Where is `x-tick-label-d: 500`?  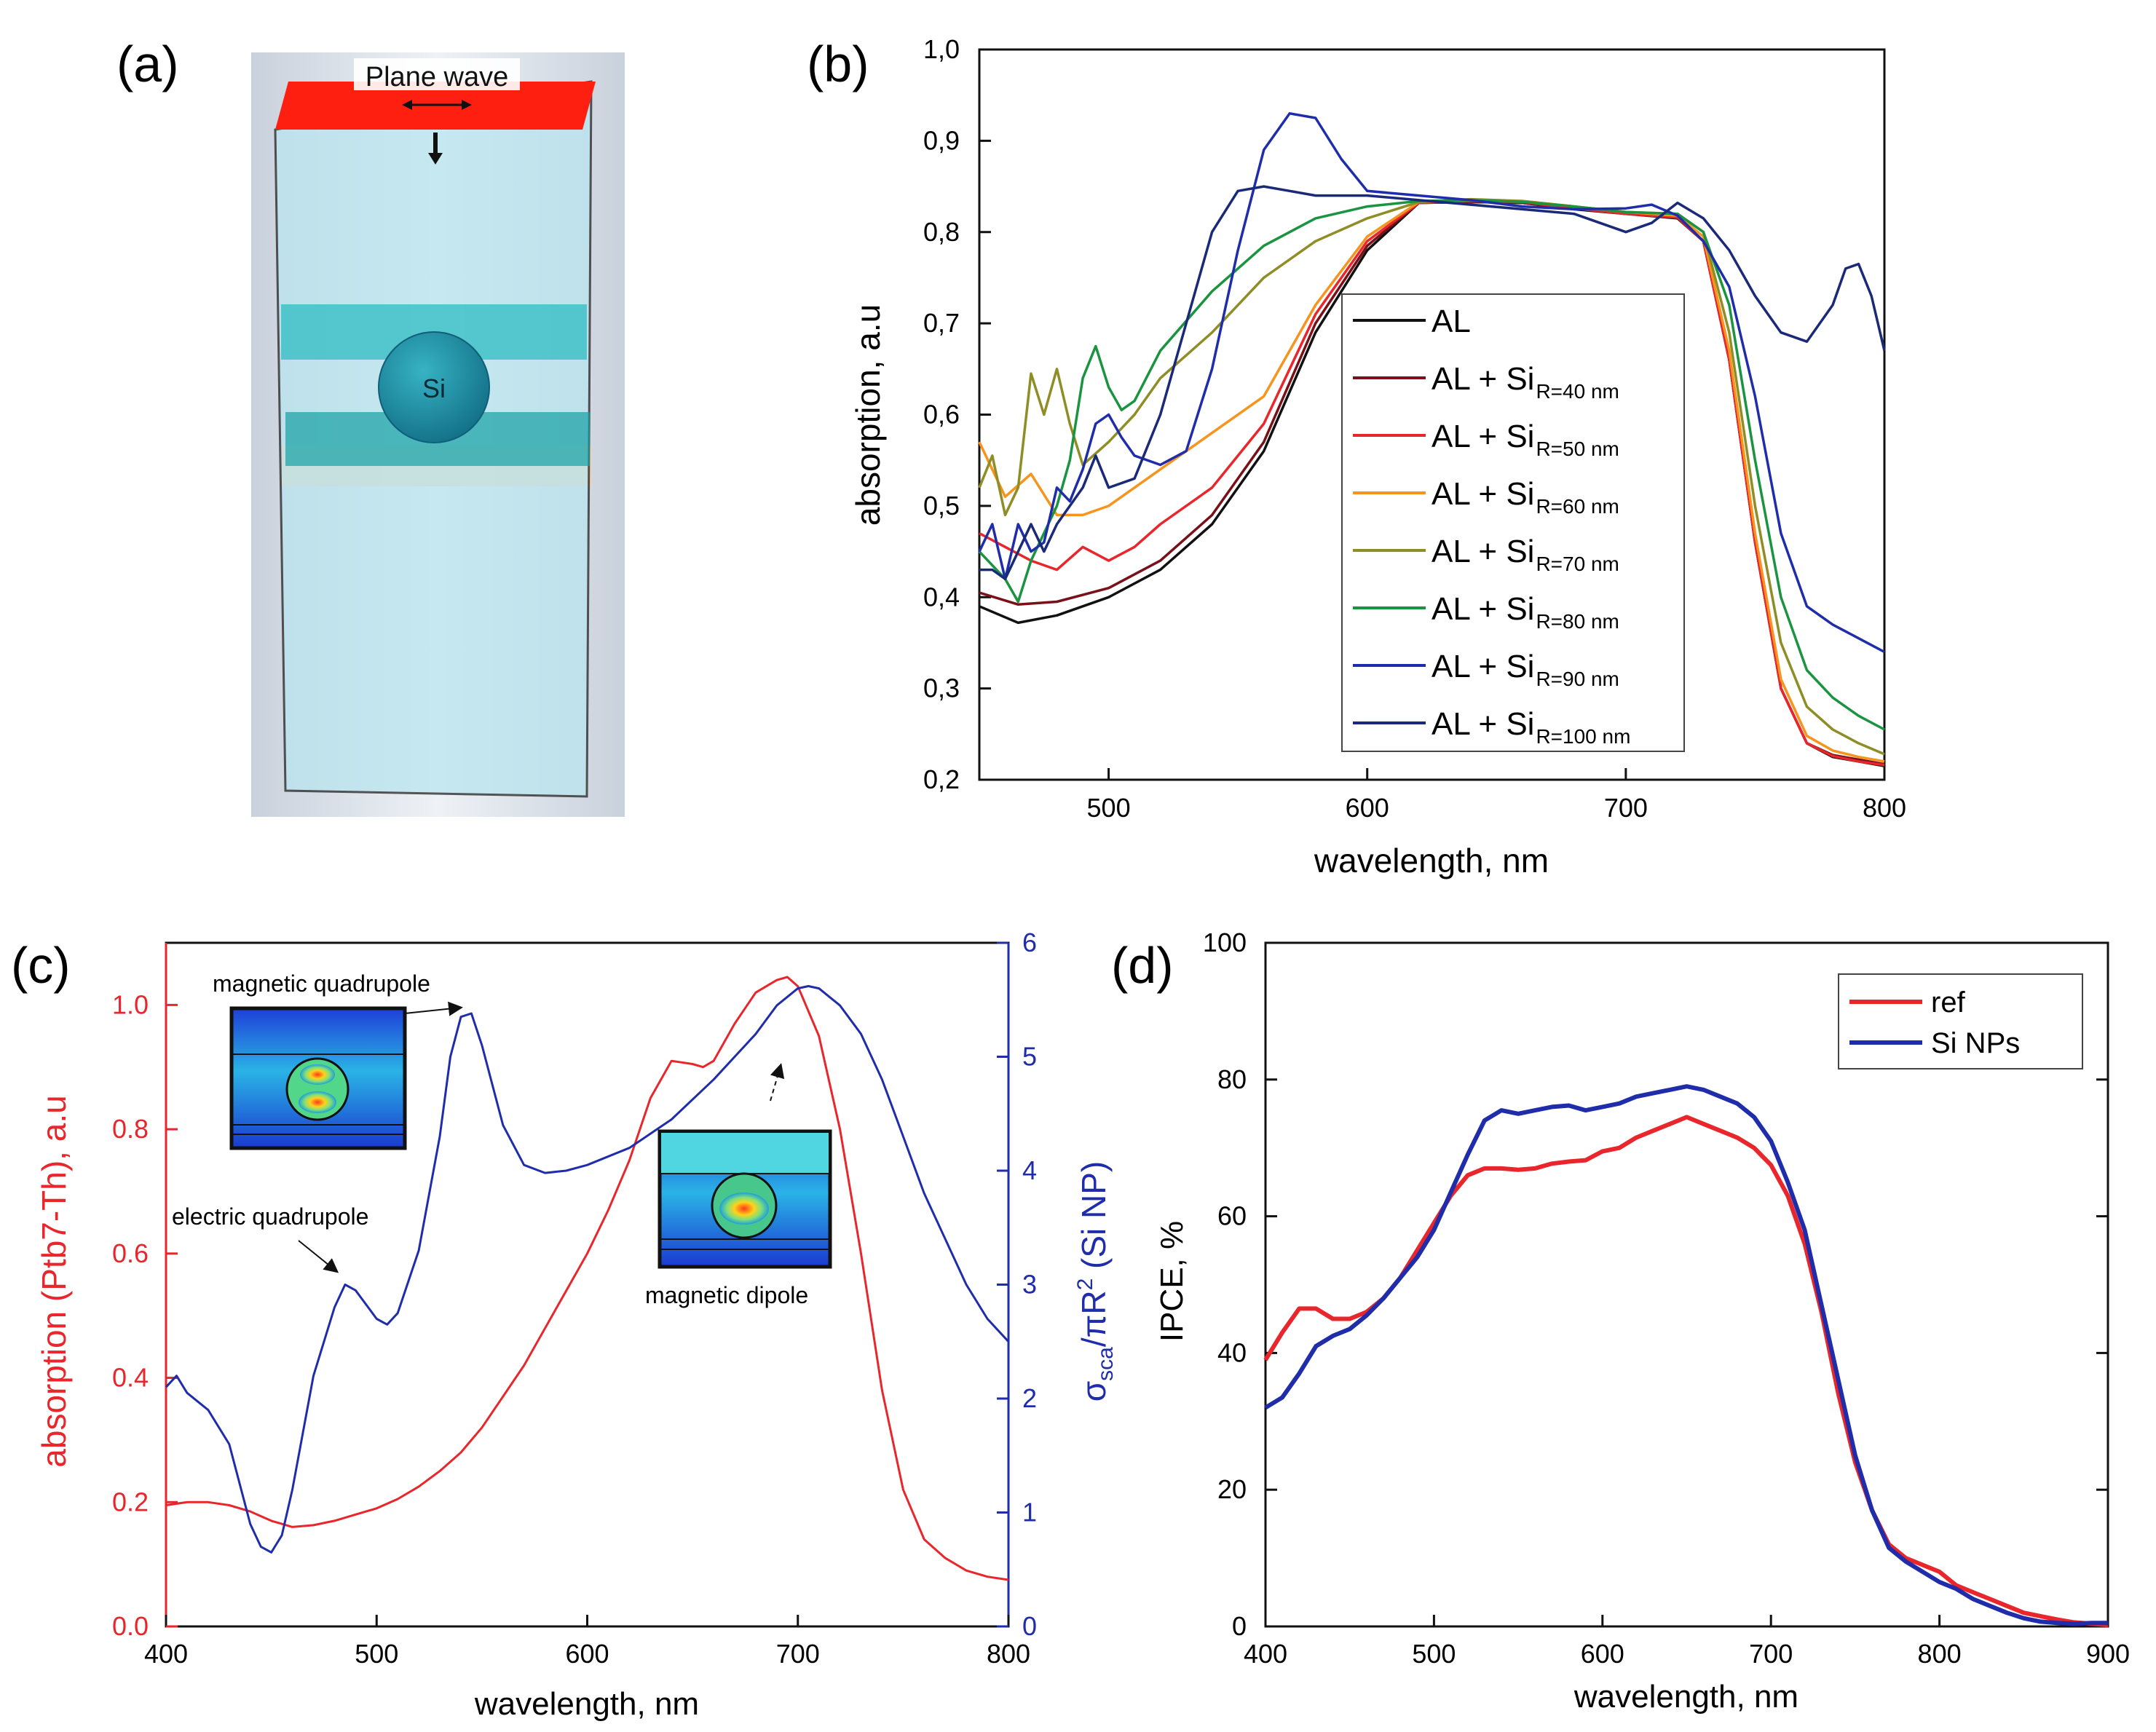 x-tick-label-d: 500 is located at coordinates (1434, 1654).